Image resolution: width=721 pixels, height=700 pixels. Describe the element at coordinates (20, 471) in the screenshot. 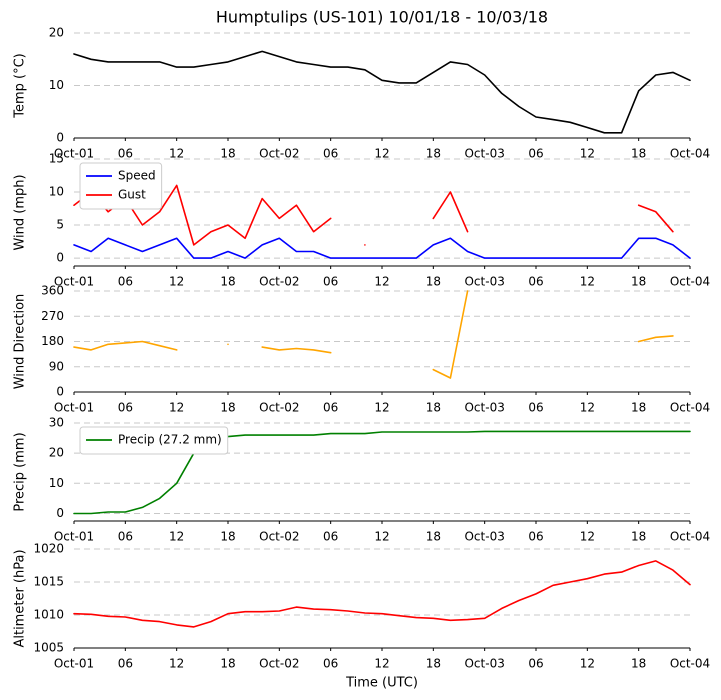

I see `y-axis-label: Precip (mm)` at that location.